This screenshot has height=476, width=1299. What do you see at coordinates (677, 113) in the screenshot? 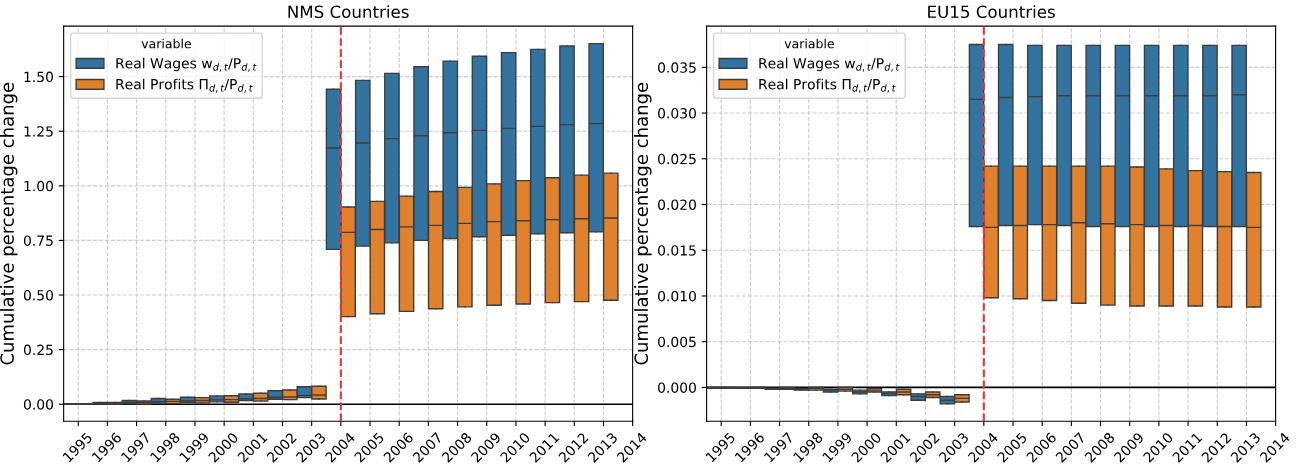
I see `y-tick-label: 0.030` at bounding box center [677, 113].